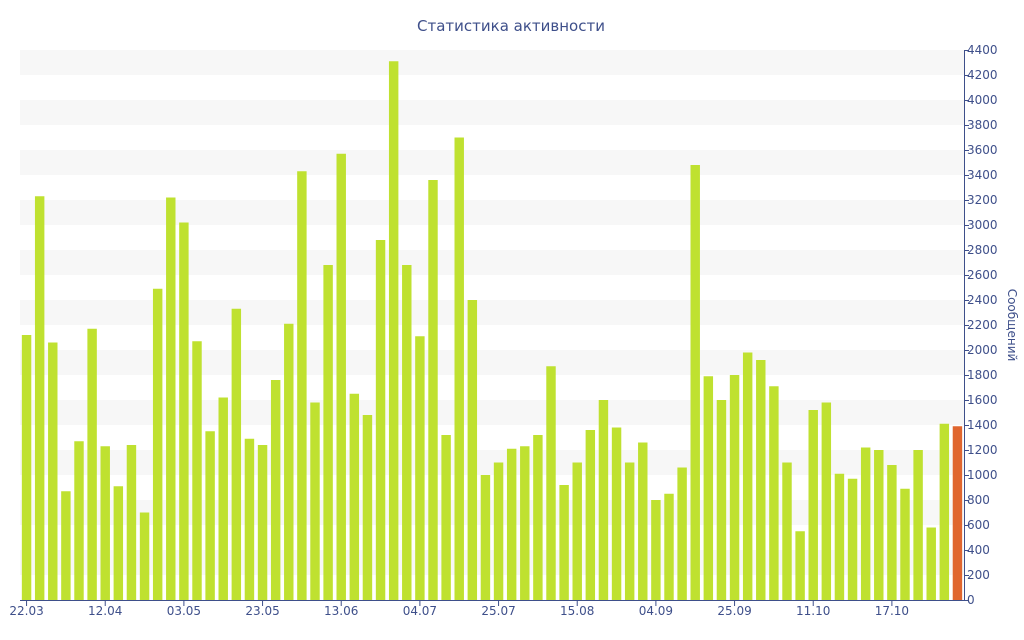 The image size is (1024, 640). What do you see at coordinates (978, 500) in the screenshot?
I see `y-tick-label: 800` at bounding box center [978, 500].